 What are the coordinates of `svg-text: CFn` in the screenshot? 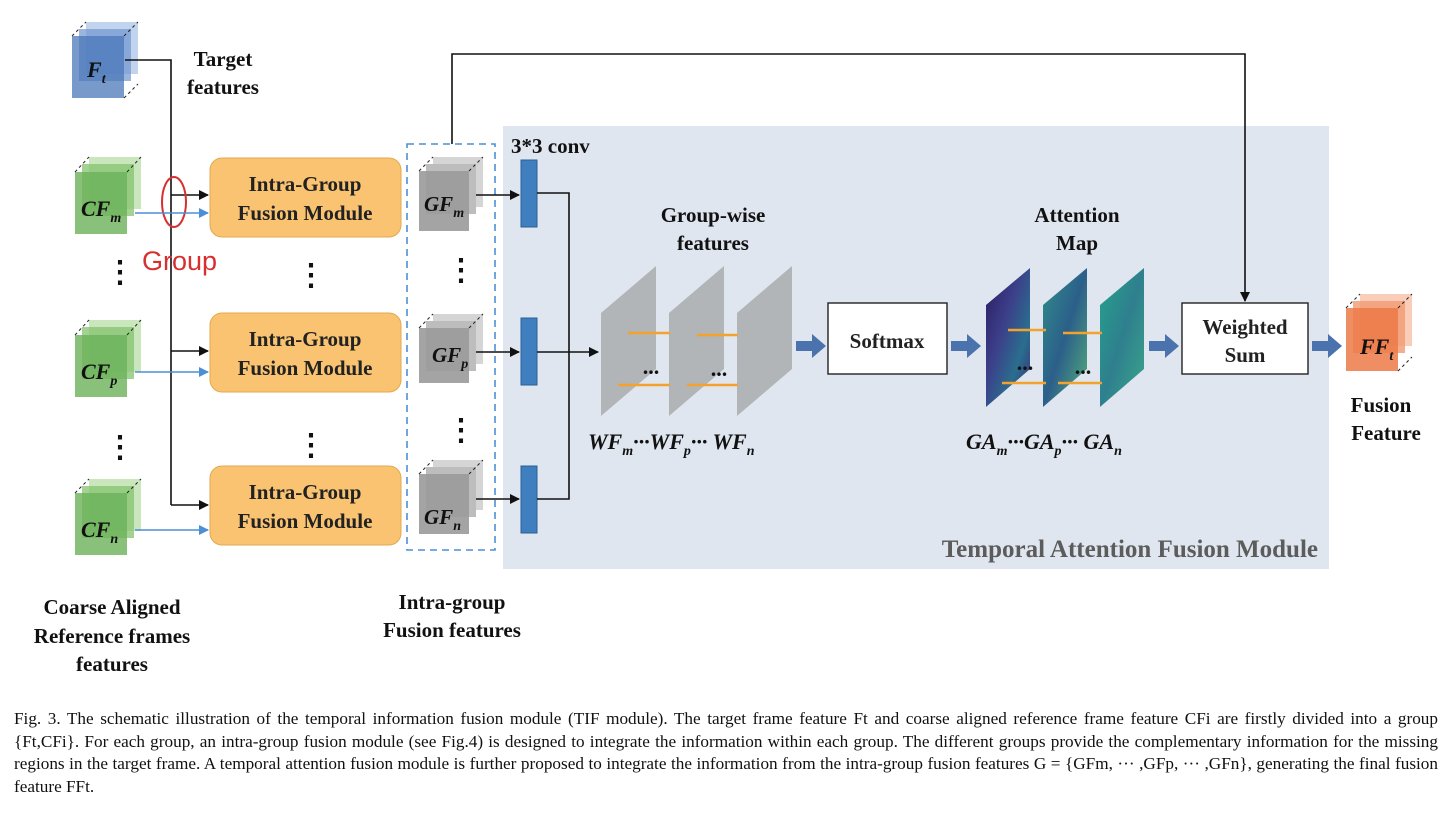 It's located at (99, 532).